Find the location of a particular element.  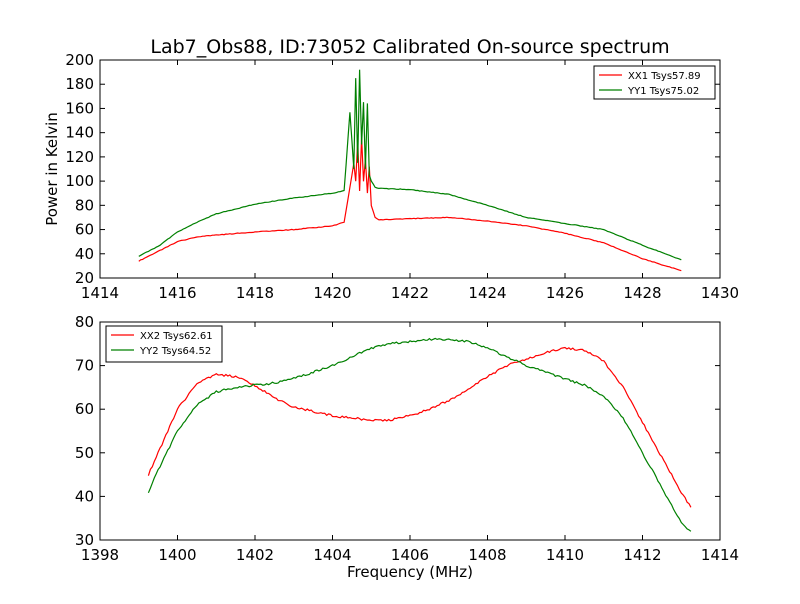

x-tick-label: 1412 is located at coordinates (642, 555).